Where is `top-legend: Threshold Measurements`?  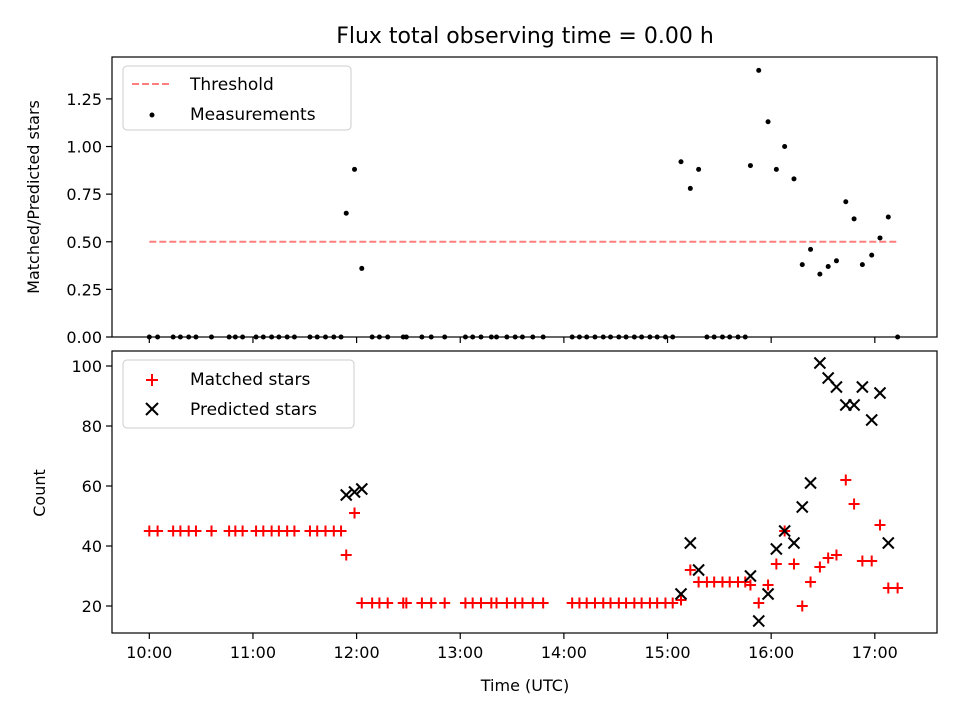 top-legend: Threshold Measurements is located at coordinates (237, 98).